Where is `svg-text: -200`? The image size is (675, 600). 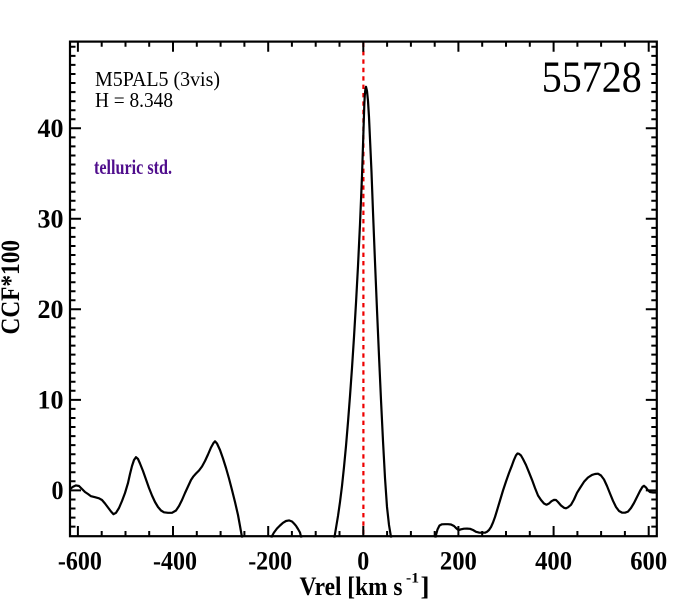 svg-text: -200 is located at coordinates (270, 561).